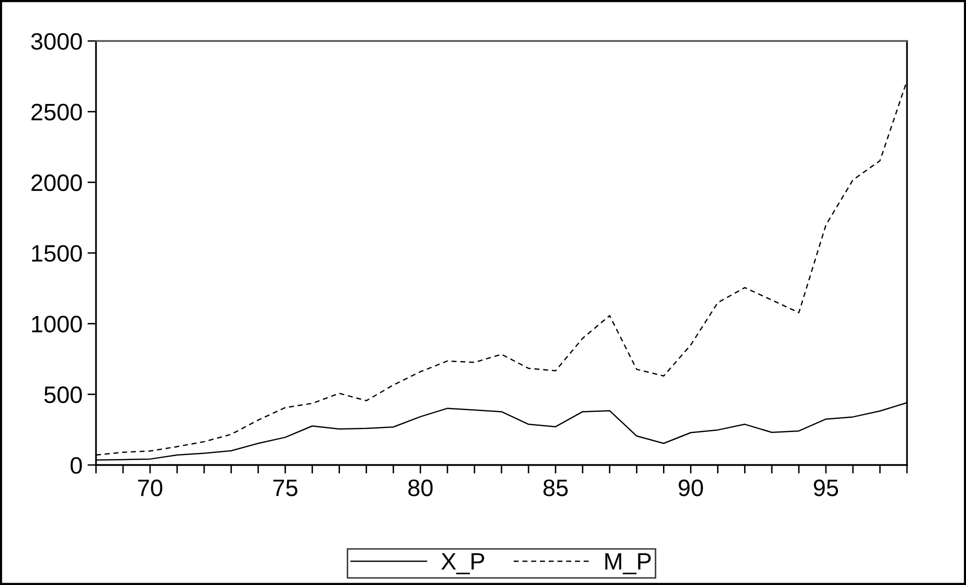 This screenshot has height=585, width=966. I want to click on x-tick-label: 95, so click(826, 488).